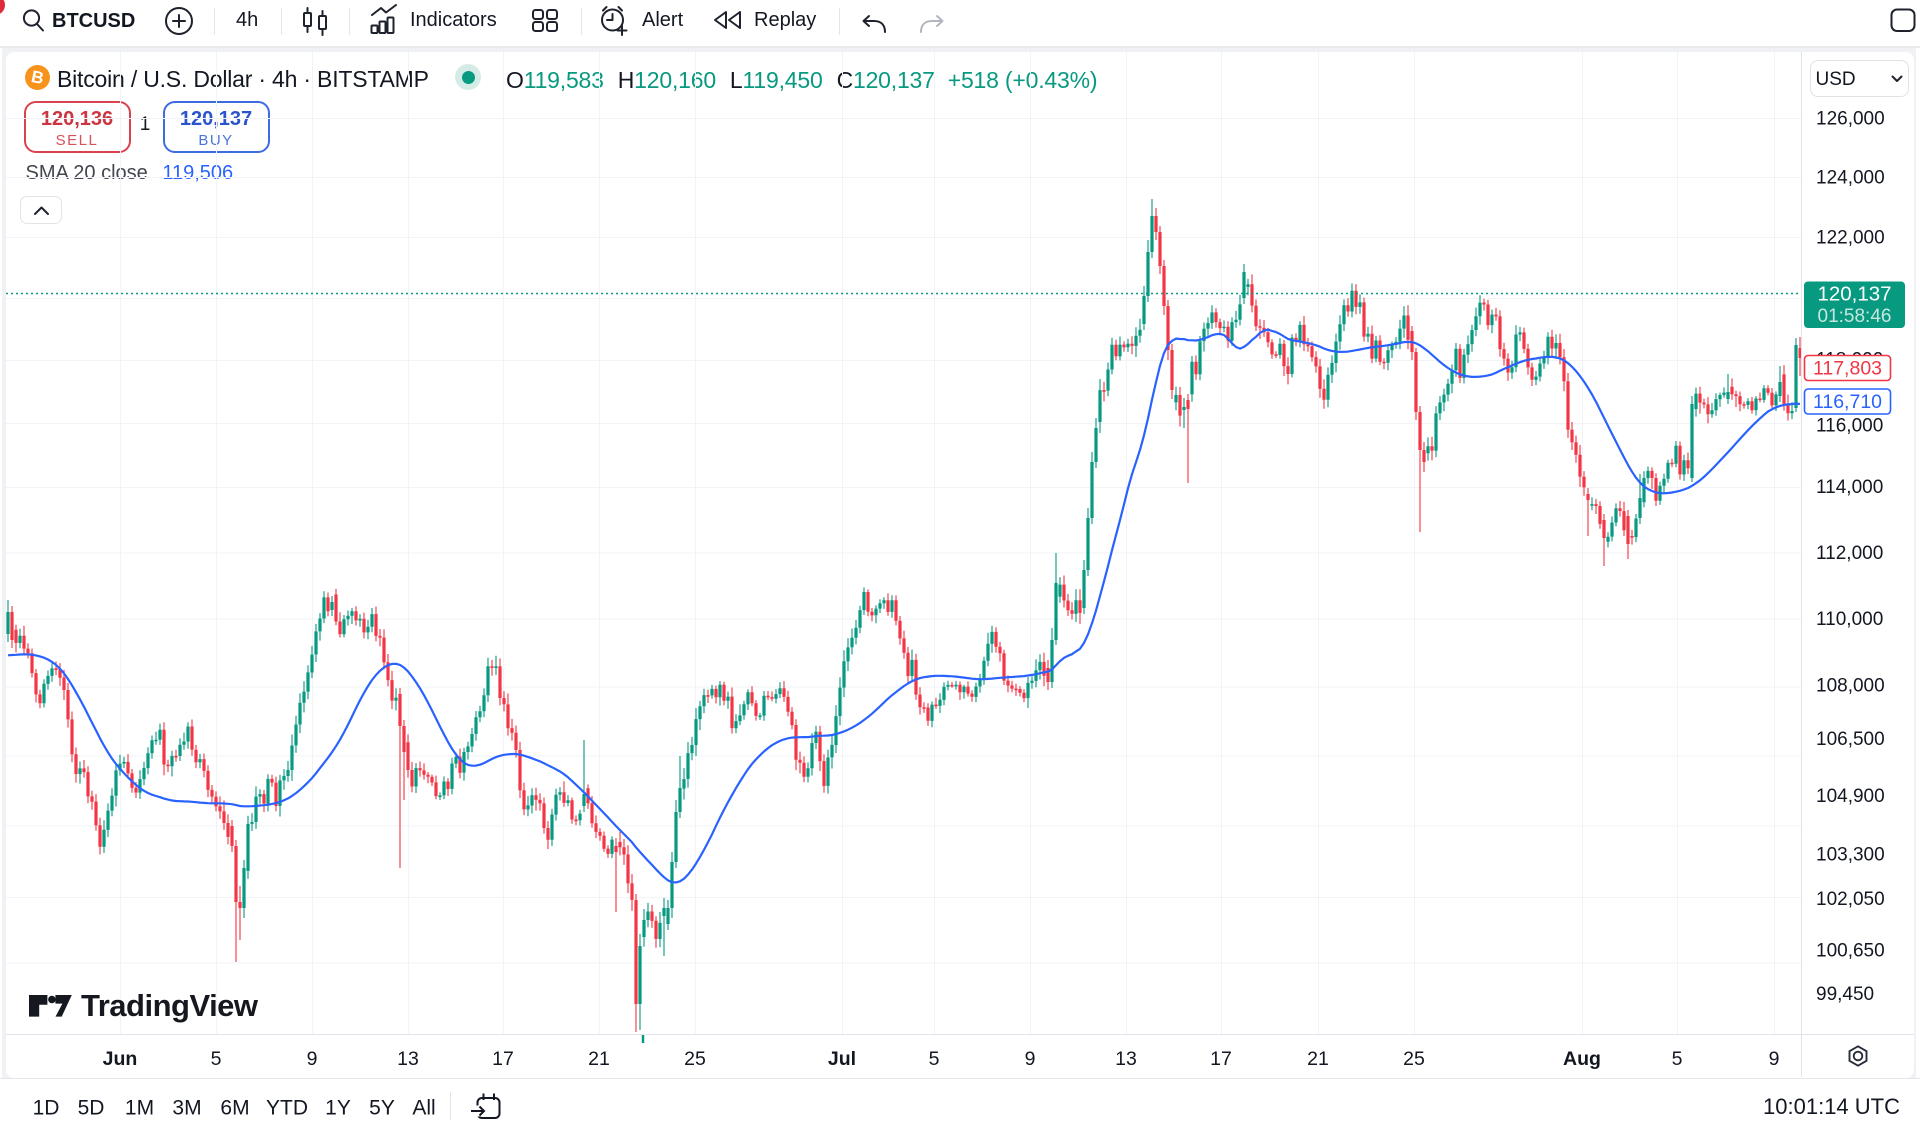 The image size is (1920, 1127). Describe the element at coordinates (139, 1108) in the screenshot. I see `svg-text: 1M` at that location.